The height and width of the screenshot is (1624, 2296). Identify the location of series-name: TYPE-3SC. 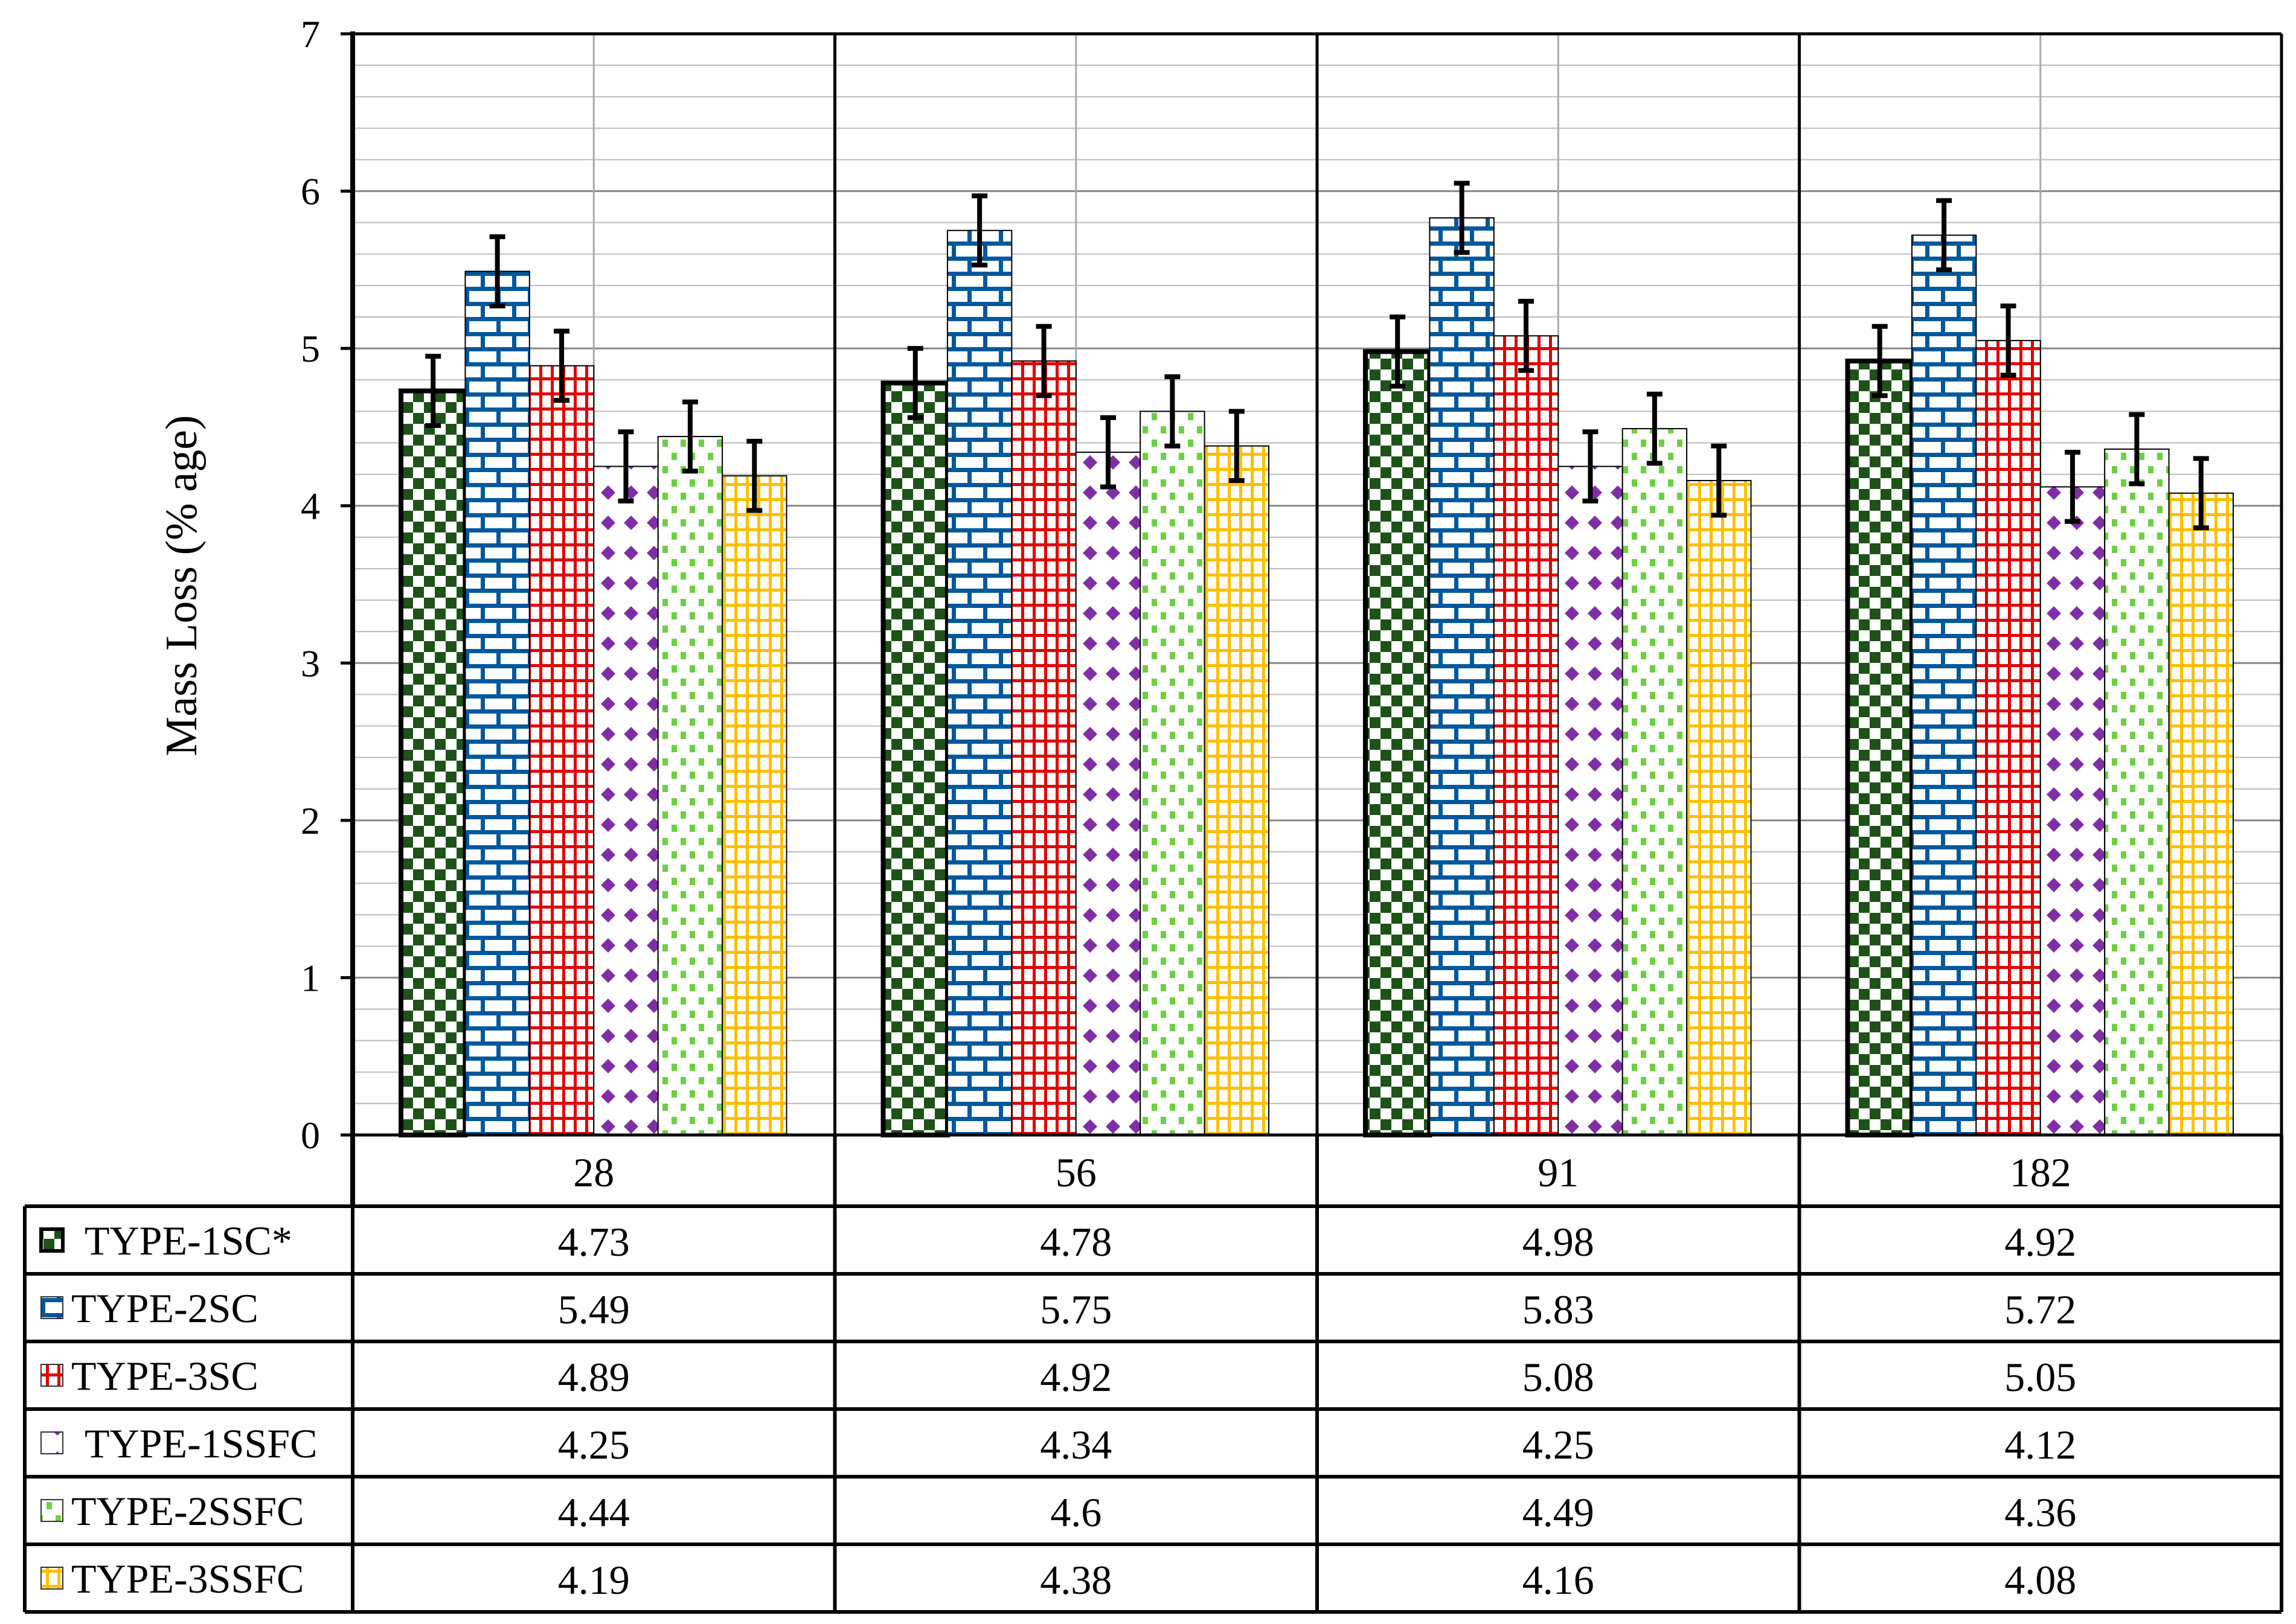
(165, 1376).